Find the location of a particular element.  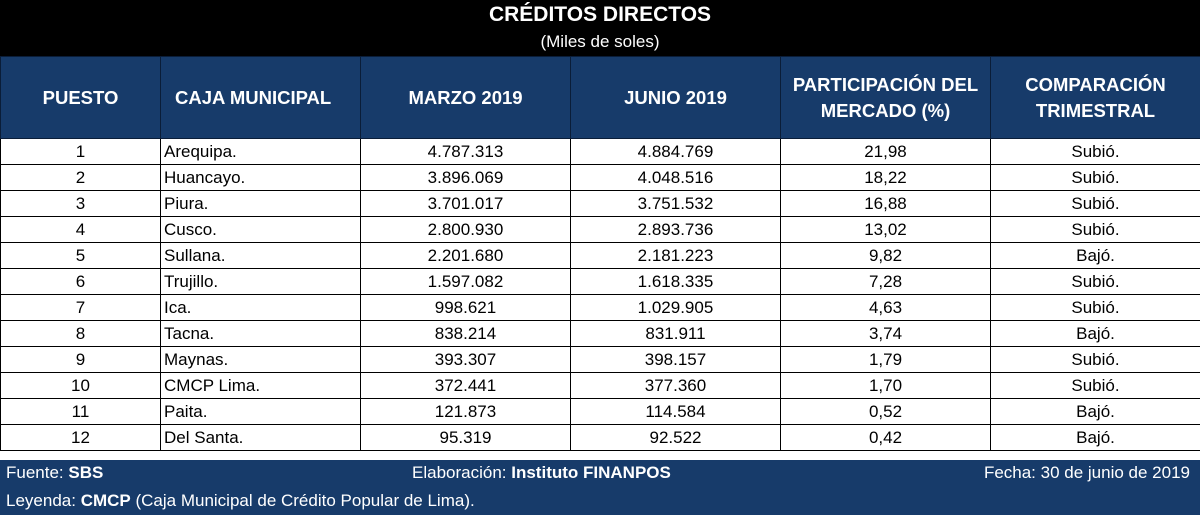

cell-junio: 4.884.769 is located at coordinates (675, 151).